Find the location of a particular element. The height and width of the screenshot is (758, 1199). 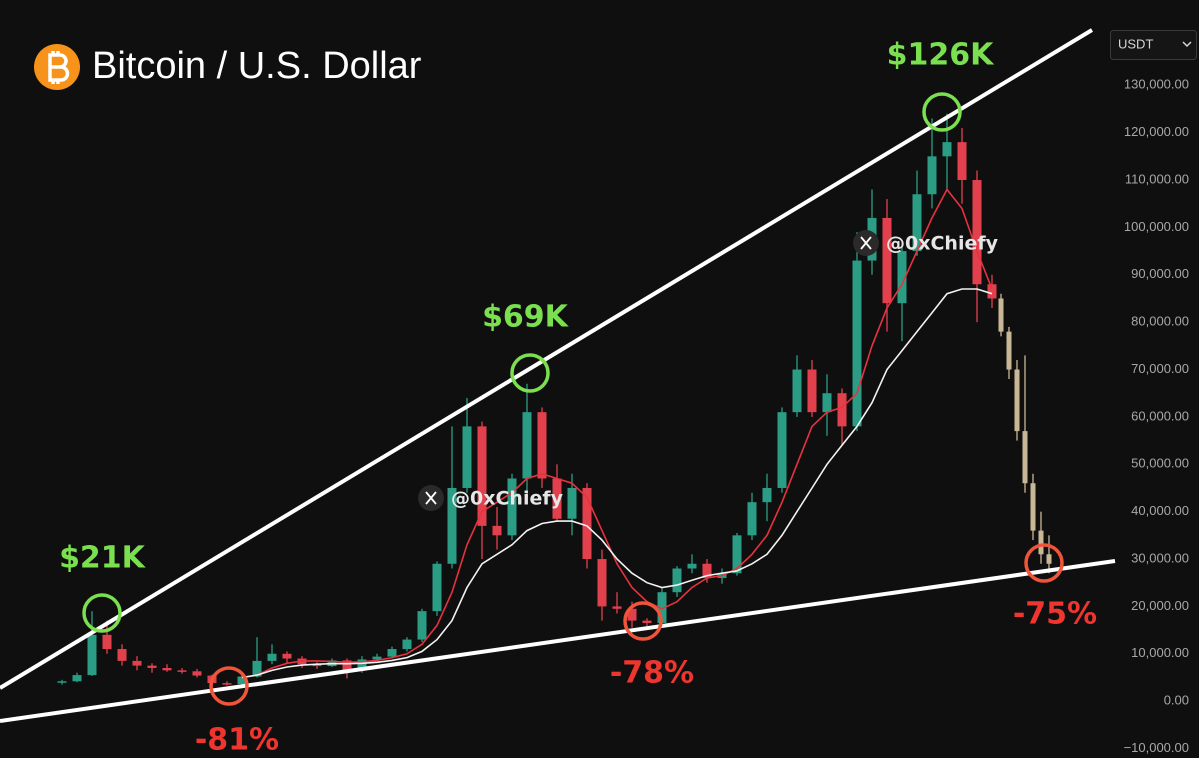

currency-selector: USDT is located at coordinates (1153, 45).